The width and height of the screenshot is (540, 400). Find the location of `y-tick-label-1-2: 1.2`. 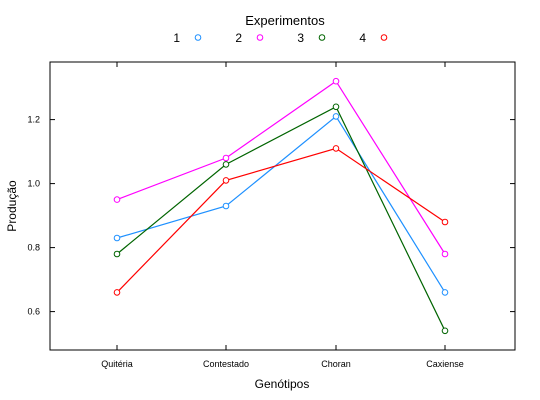

y-tick-label-1-2: 1.2 is located at coordinates (33, 120).